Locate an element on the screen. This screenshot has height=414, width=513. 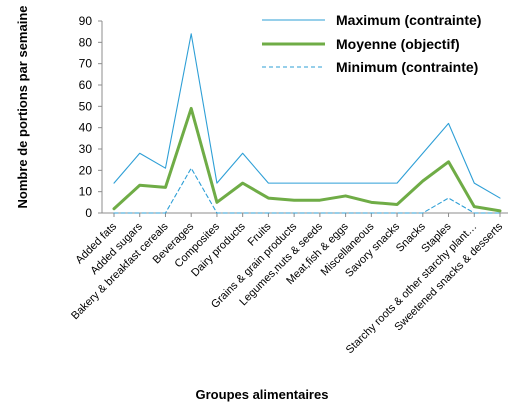
y-tick-label: 30 is located at coordinates (86, 149).